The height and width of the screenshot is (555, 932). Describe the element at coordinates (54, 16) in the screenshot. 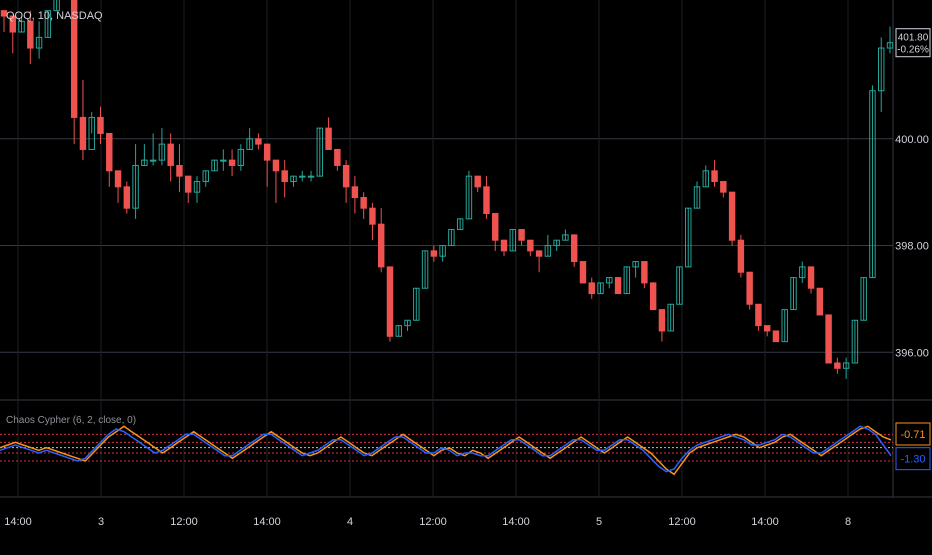

I see `symbol-label: QQQ, 10, NASDAQ` at that location.